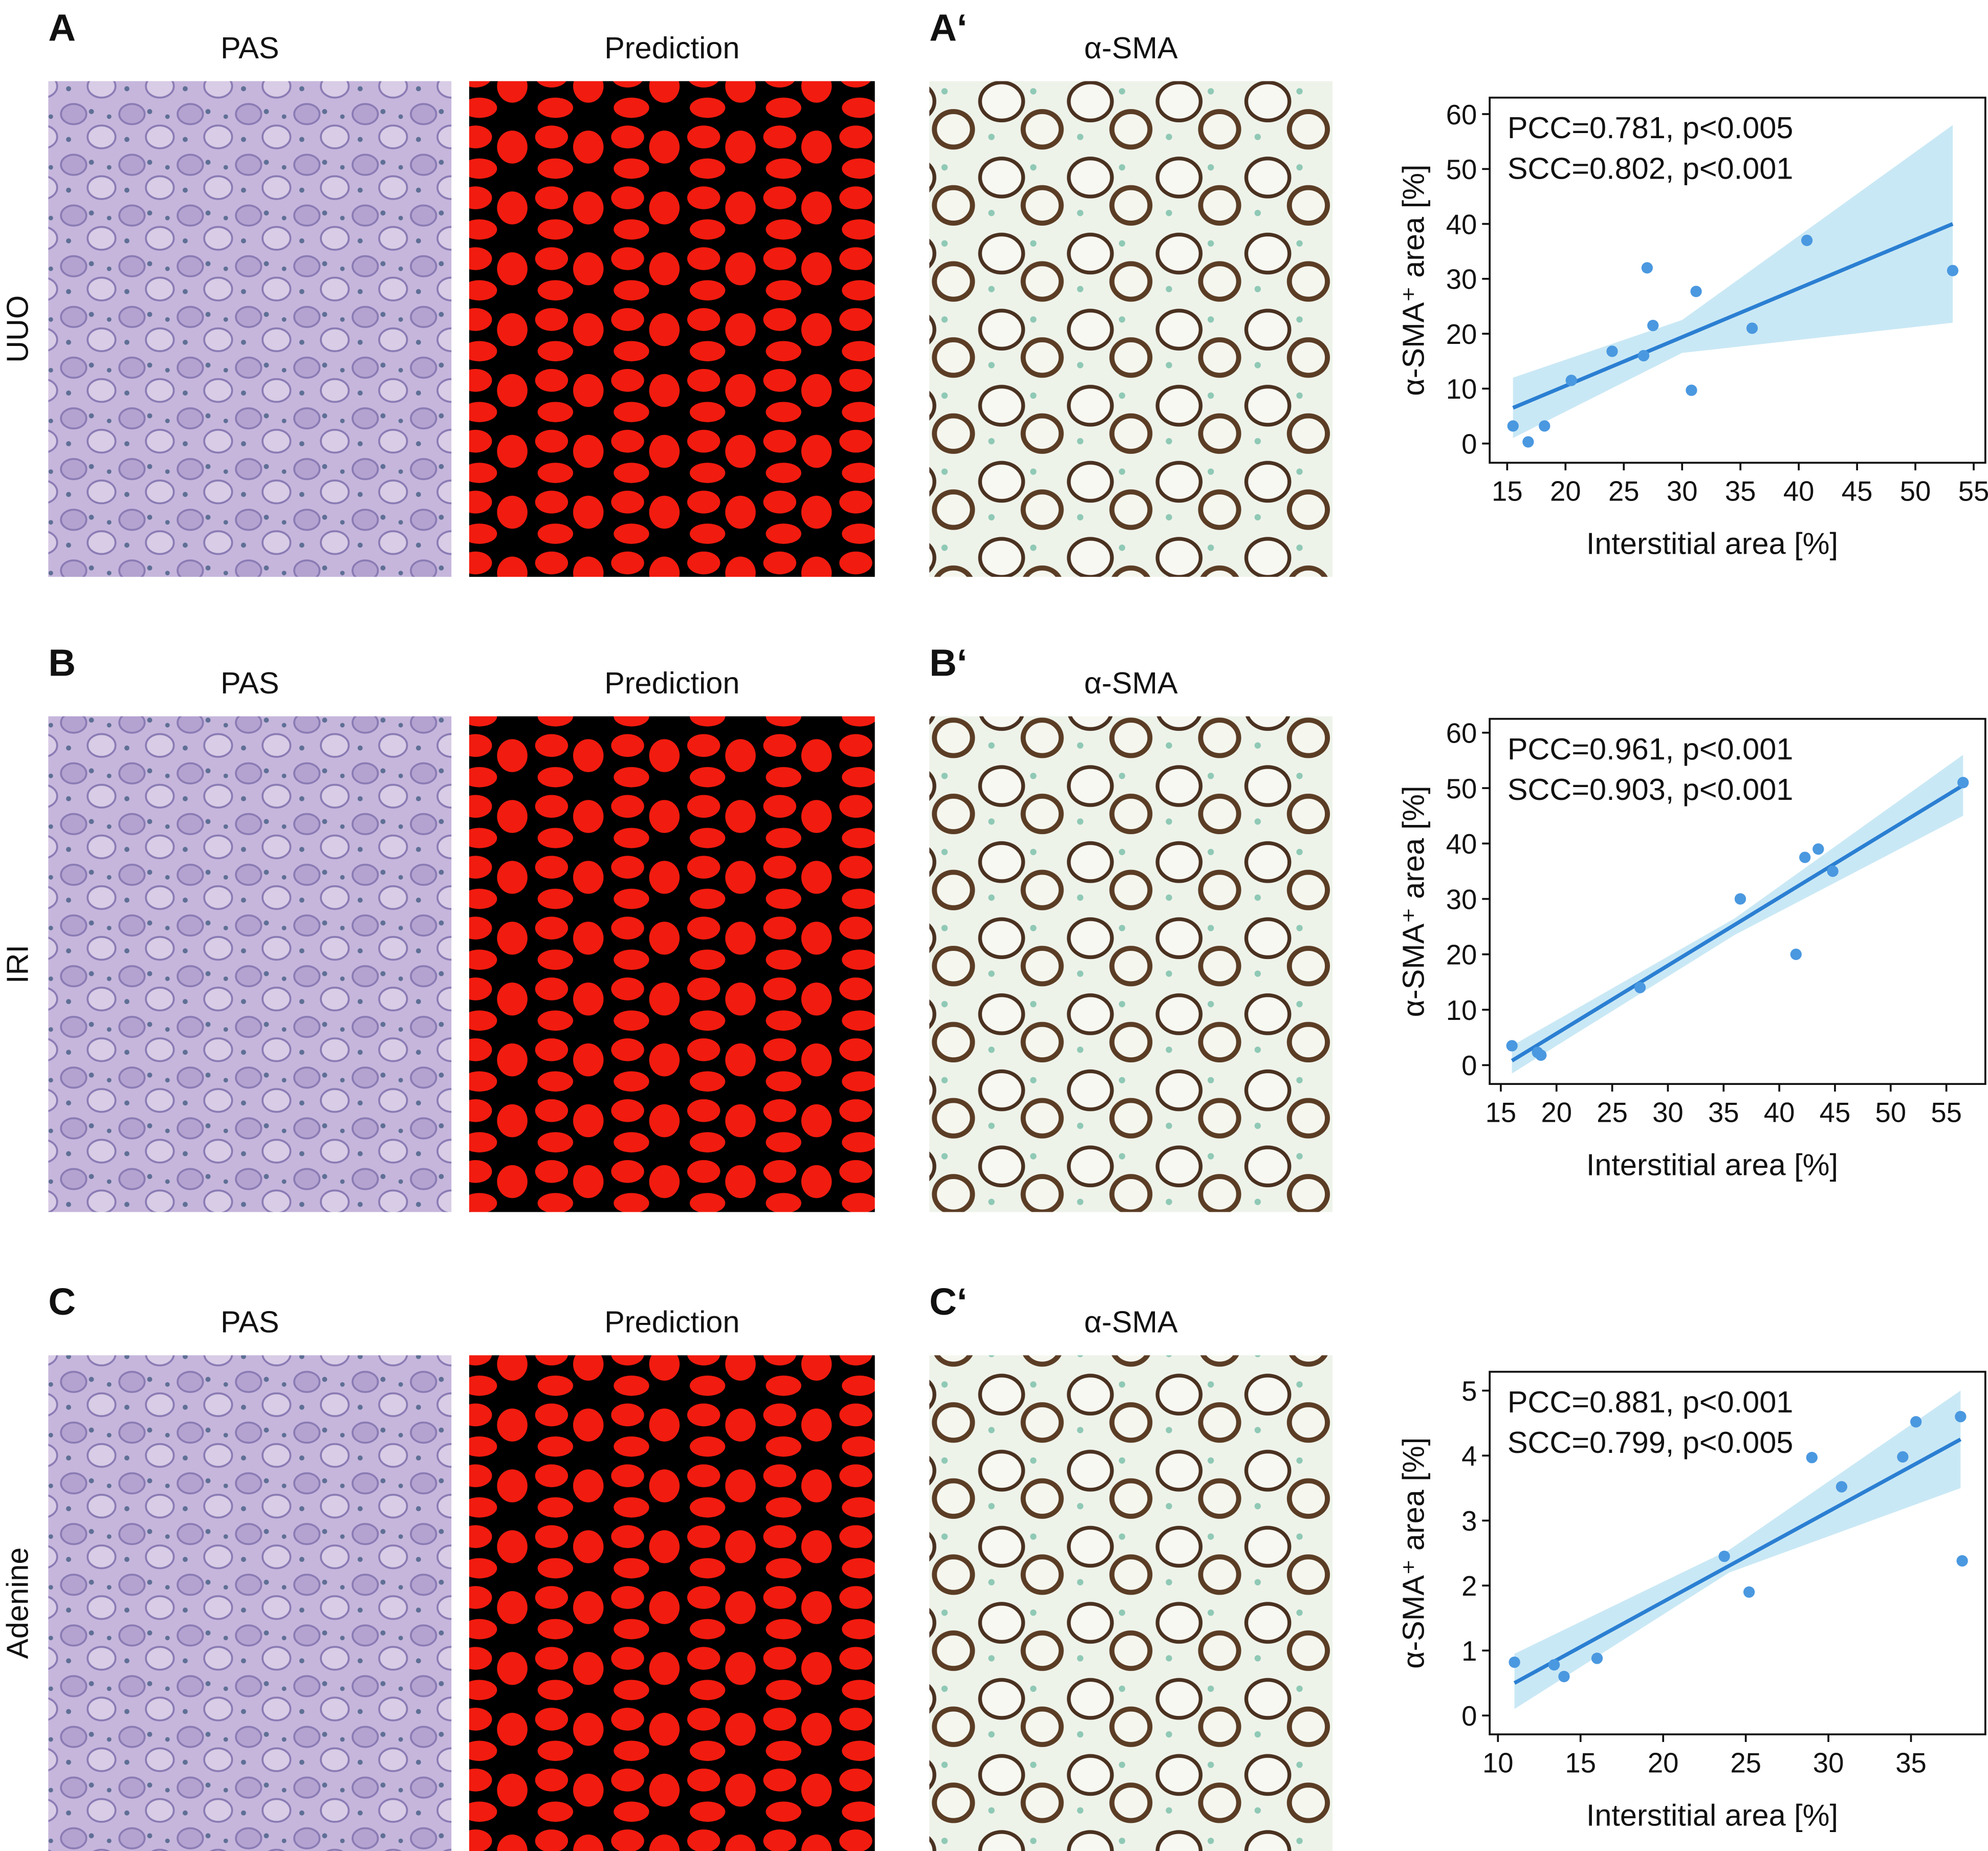 This screenshot has height=1851, width=1988. I want to click on panel-letter: C, so click(62, 1302).